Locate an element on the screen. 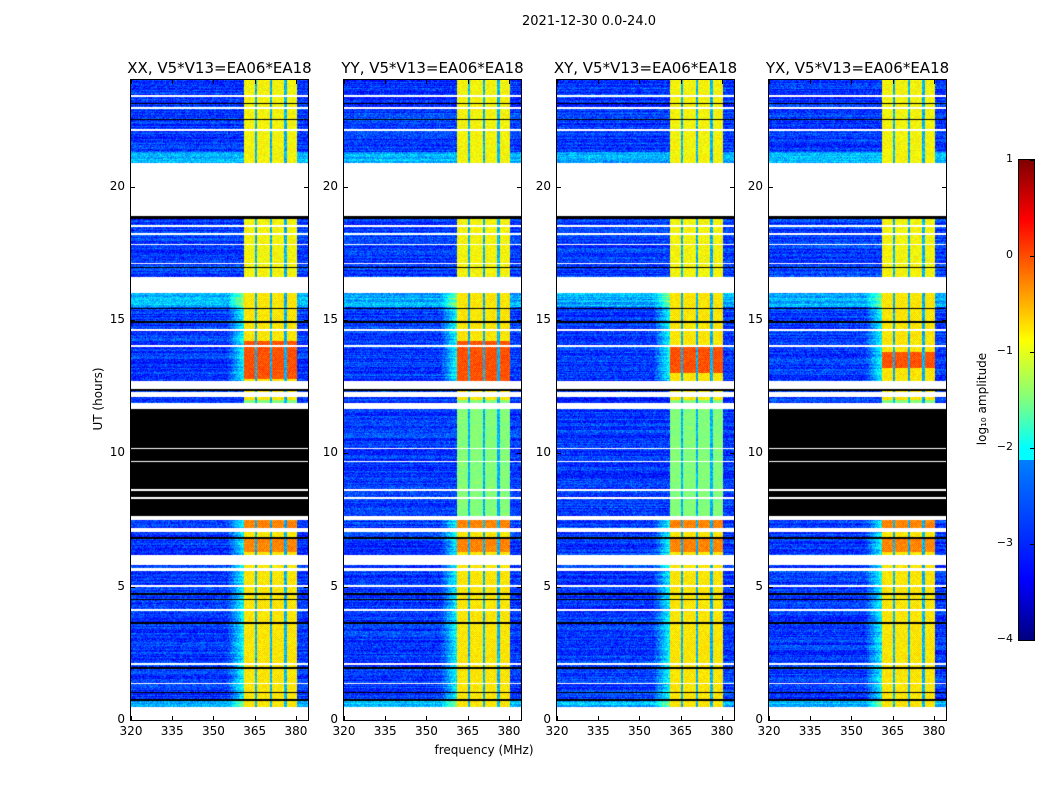  colorbar-tick-label: 1 is located at coordinates (1009, 158).